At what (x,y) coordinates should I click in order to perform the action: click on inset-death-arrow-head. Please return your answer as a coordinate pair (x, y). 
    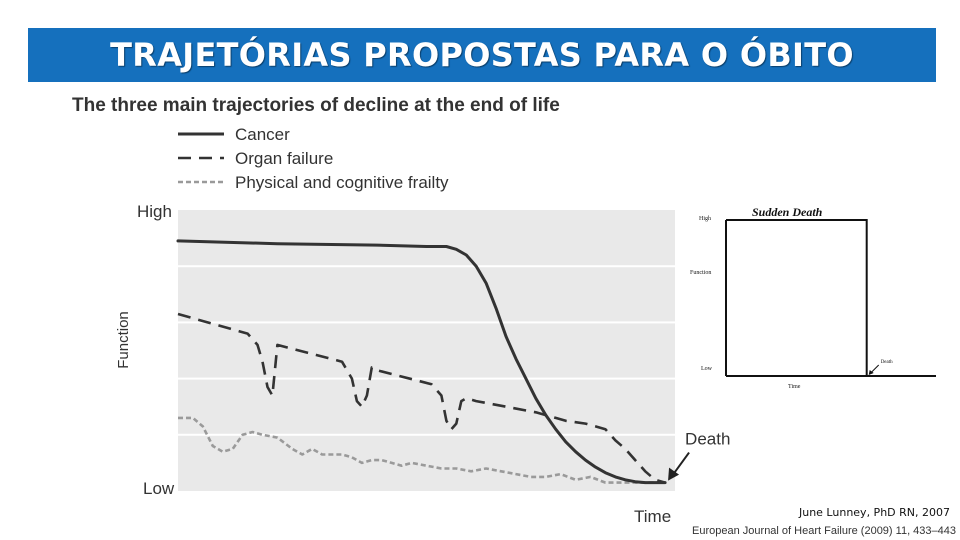
    Looking at the image, I should click on (871, 372).